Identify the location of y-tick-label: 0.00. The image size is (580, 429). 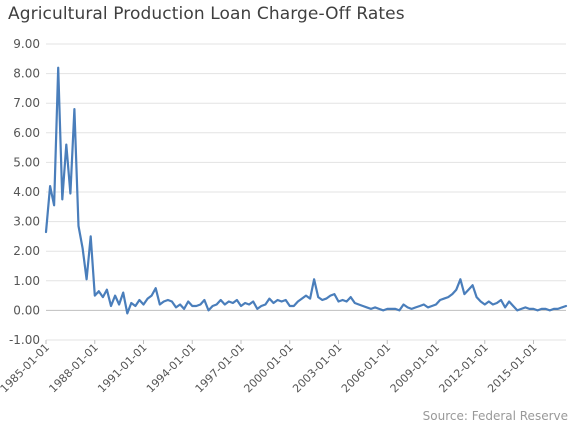
(26, 310).